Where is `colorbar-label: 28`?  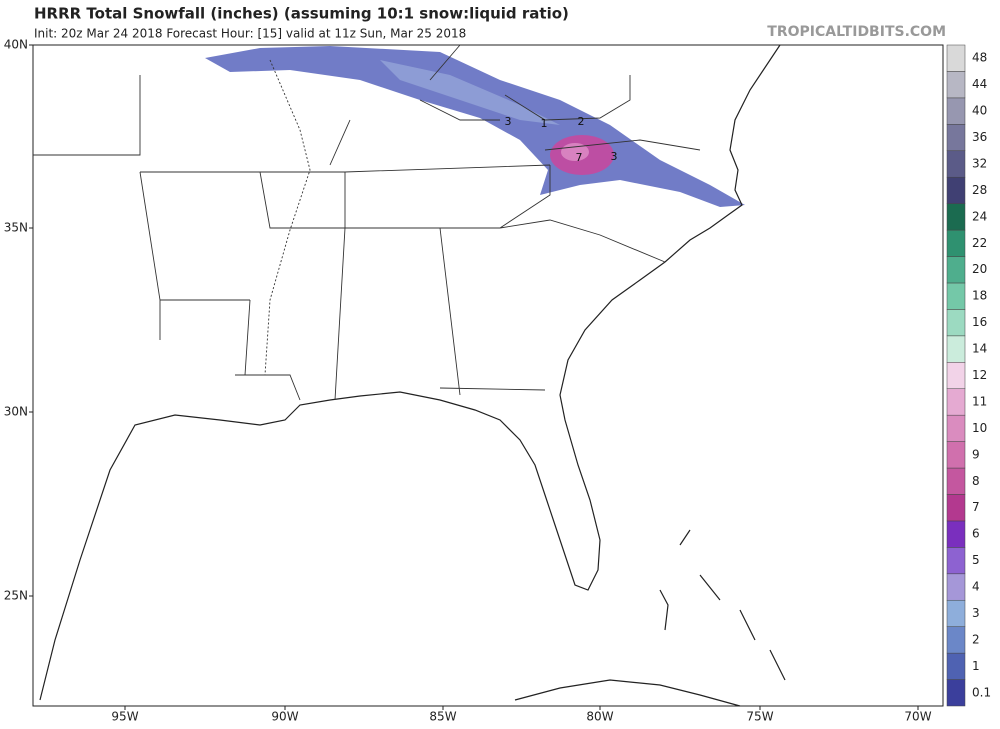 colorbar-label: 28 is located at coordinates (979, 190).